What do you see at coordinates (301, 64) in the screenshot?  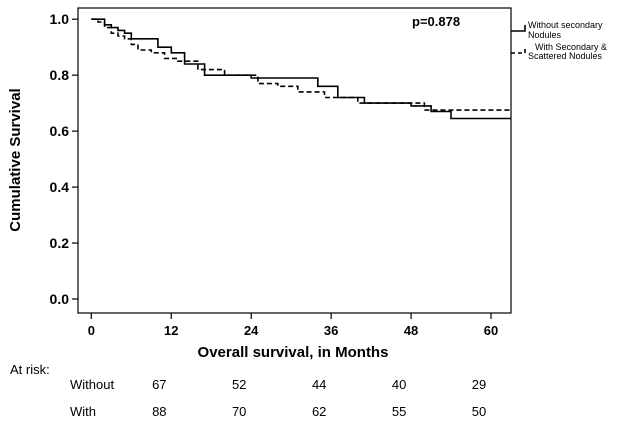 I see `curve-with-secondary-nodules` at bounding box center [301, 64].